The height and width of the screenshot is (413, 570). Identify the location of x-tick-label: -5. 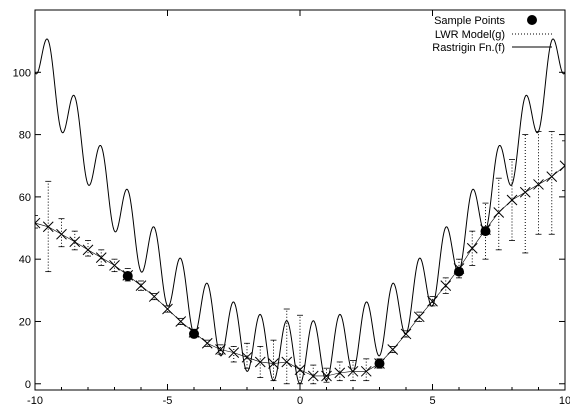
(168, 401).